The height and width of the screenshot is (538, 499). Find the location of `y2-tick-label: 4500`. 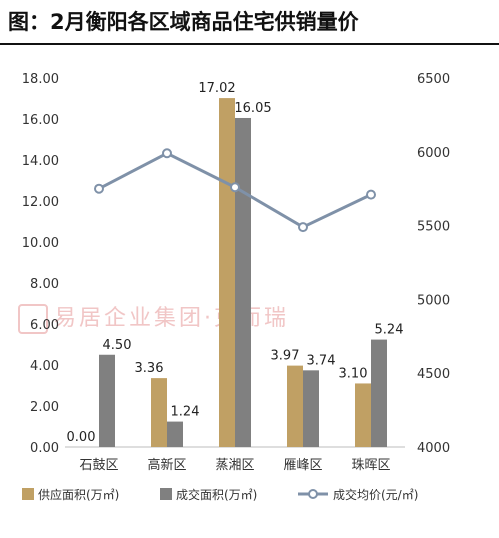

y2-tick-label: 4500 is located at coordinates (433, 374).